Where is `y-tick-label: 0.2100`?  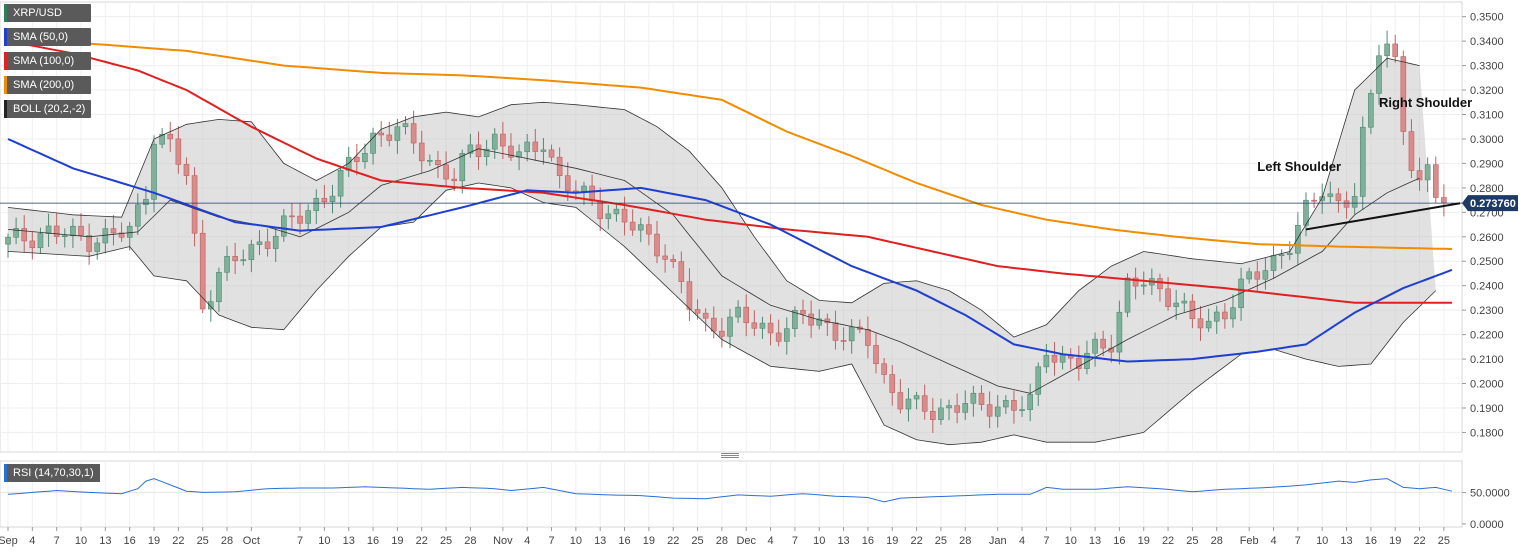 y-tick-label: 0.2100 is located at coordinates (1487, 360).